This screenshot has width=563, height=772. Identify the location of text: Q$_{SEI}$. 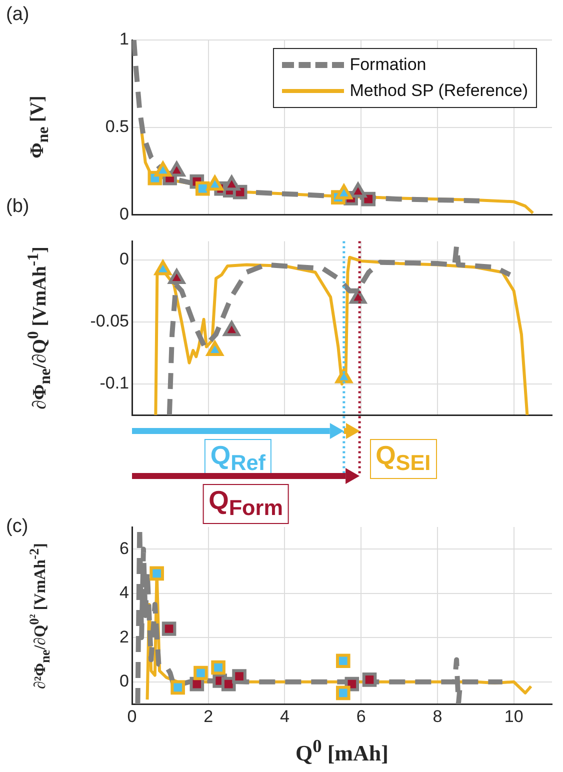
(403, 459).